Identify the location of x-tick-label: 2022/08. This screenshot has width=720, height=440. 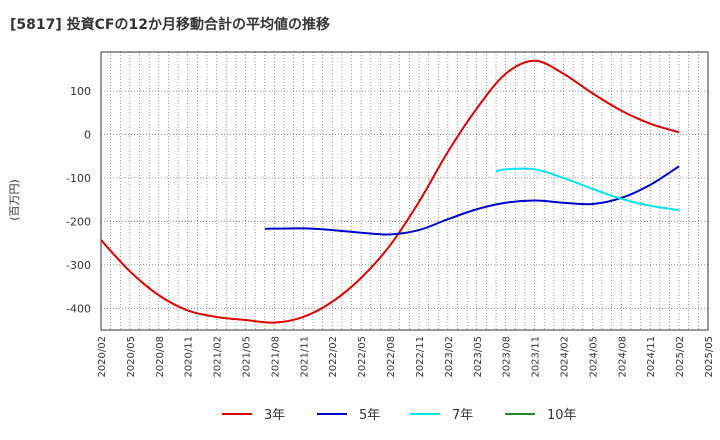
(391, 357).